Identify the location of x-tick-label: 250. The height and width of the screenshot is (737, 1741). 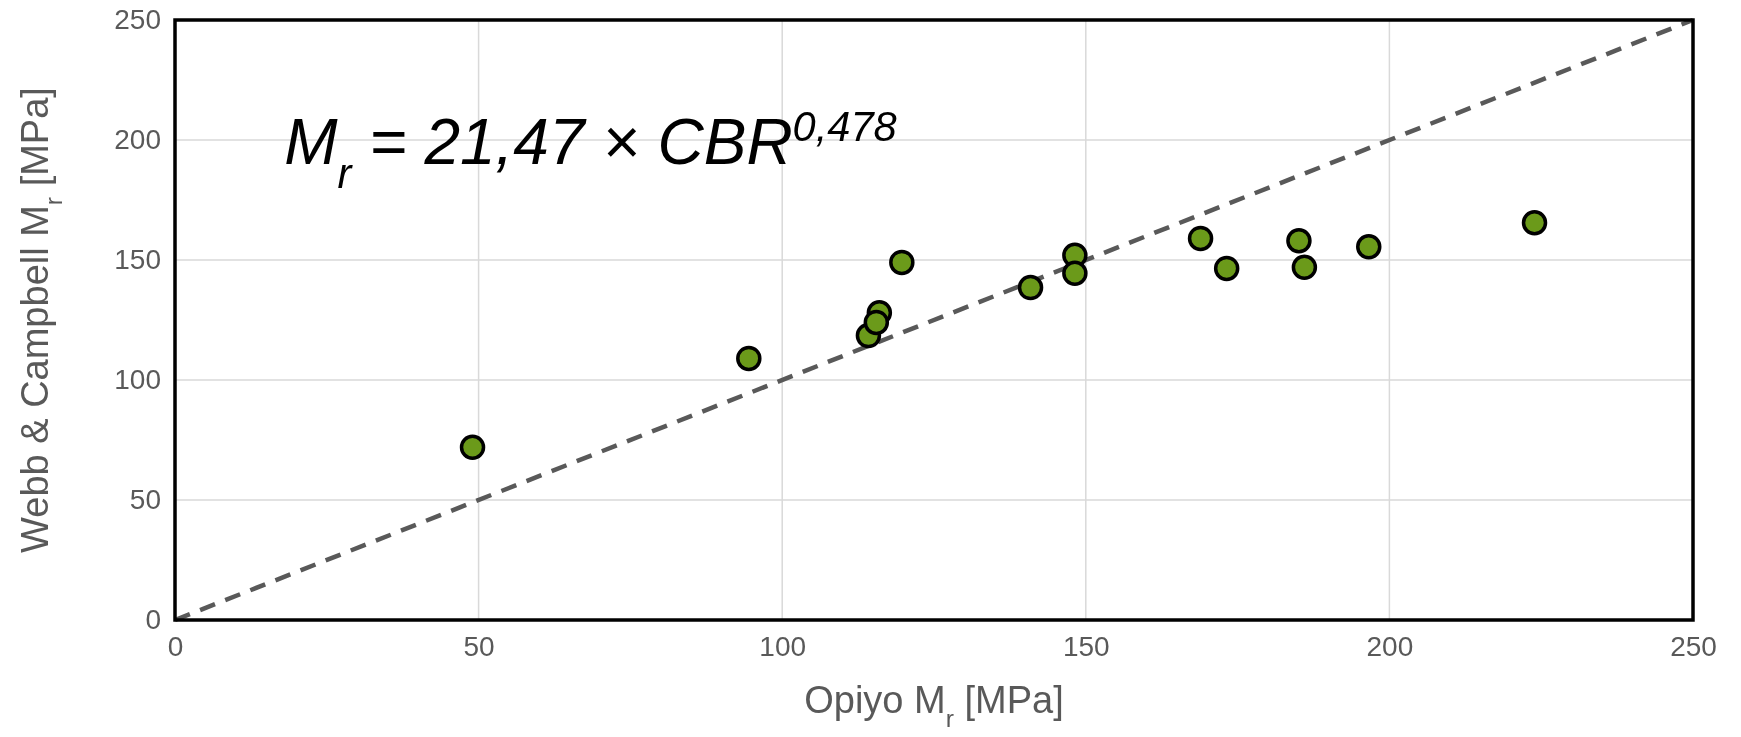
(1693, 646).